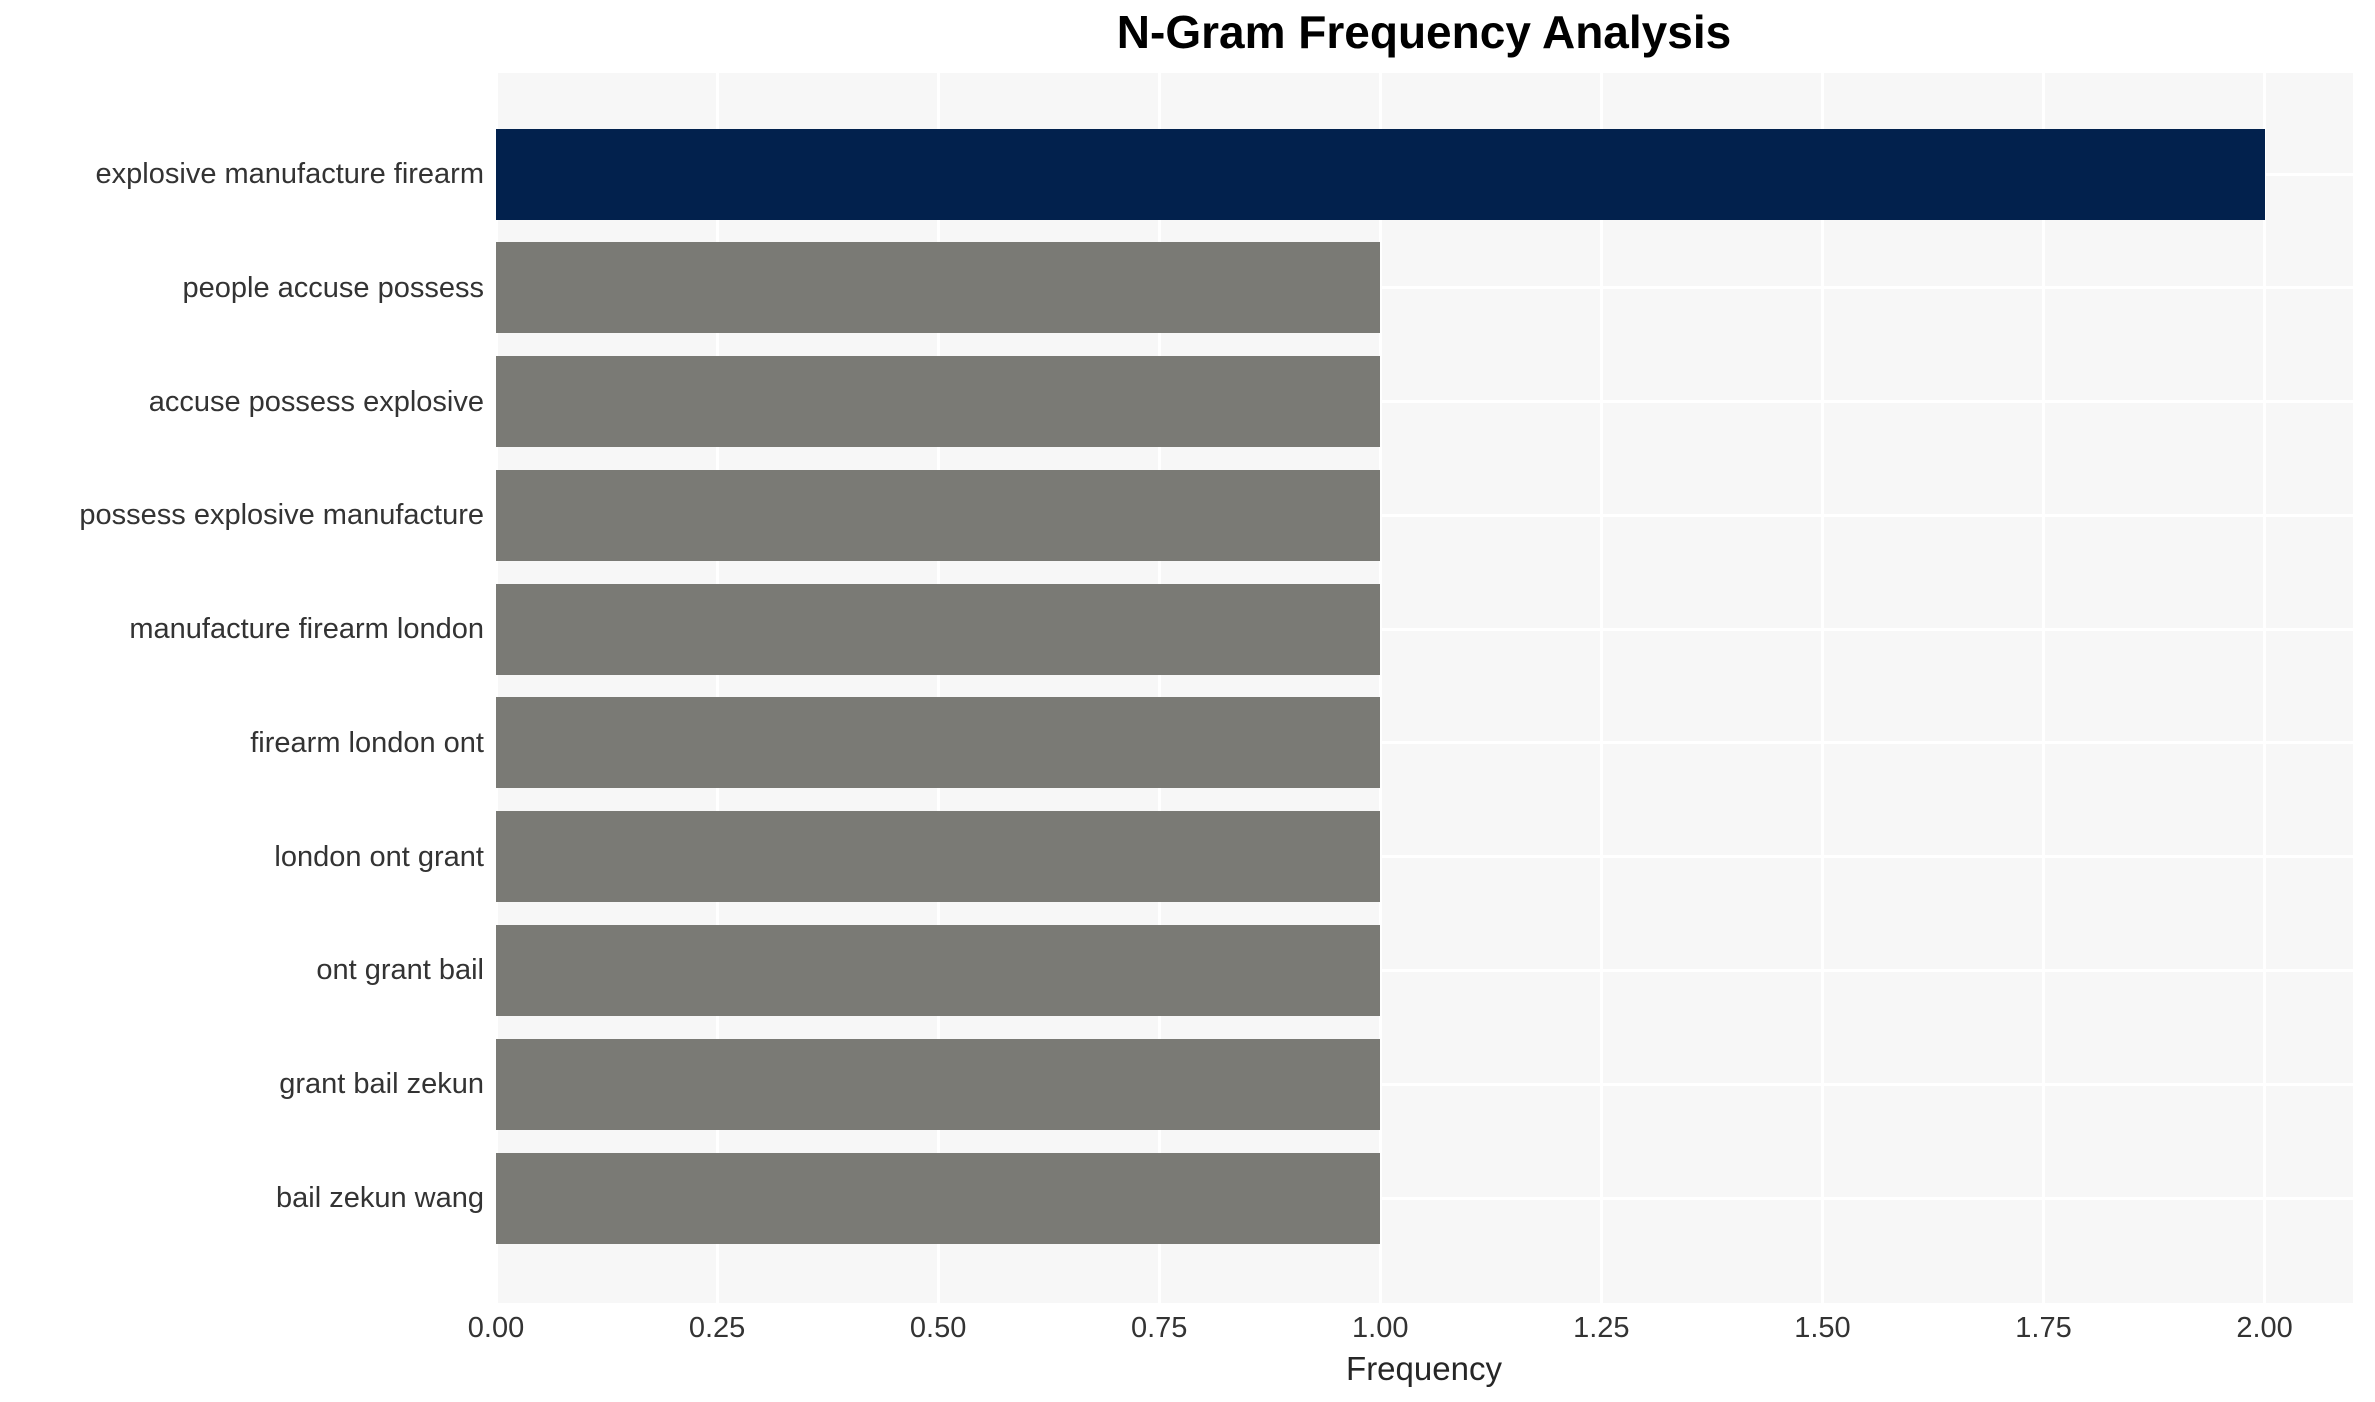  I want to click on y-axis-label: ont grant bail, so click(400, 970).